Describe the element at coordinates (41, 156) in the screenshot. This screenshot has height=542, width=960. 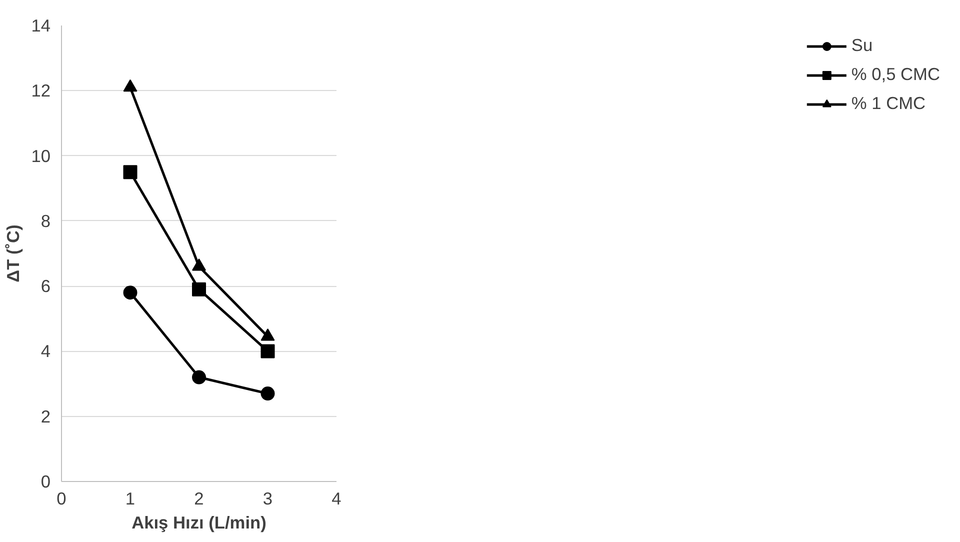
I see `y-tick-label: 10` at that location.